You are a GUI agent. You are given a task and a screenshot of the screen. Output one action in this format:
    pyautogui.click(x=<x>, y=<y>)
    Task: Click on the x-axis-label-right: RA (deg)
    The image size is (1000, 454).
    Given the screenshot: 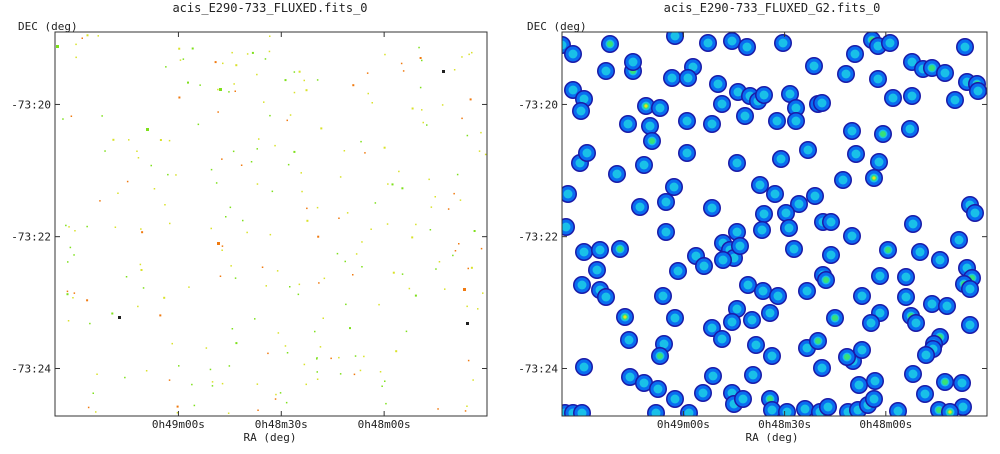 What is the action you would take?
    pyautogui.click(x=772, y=437)
    